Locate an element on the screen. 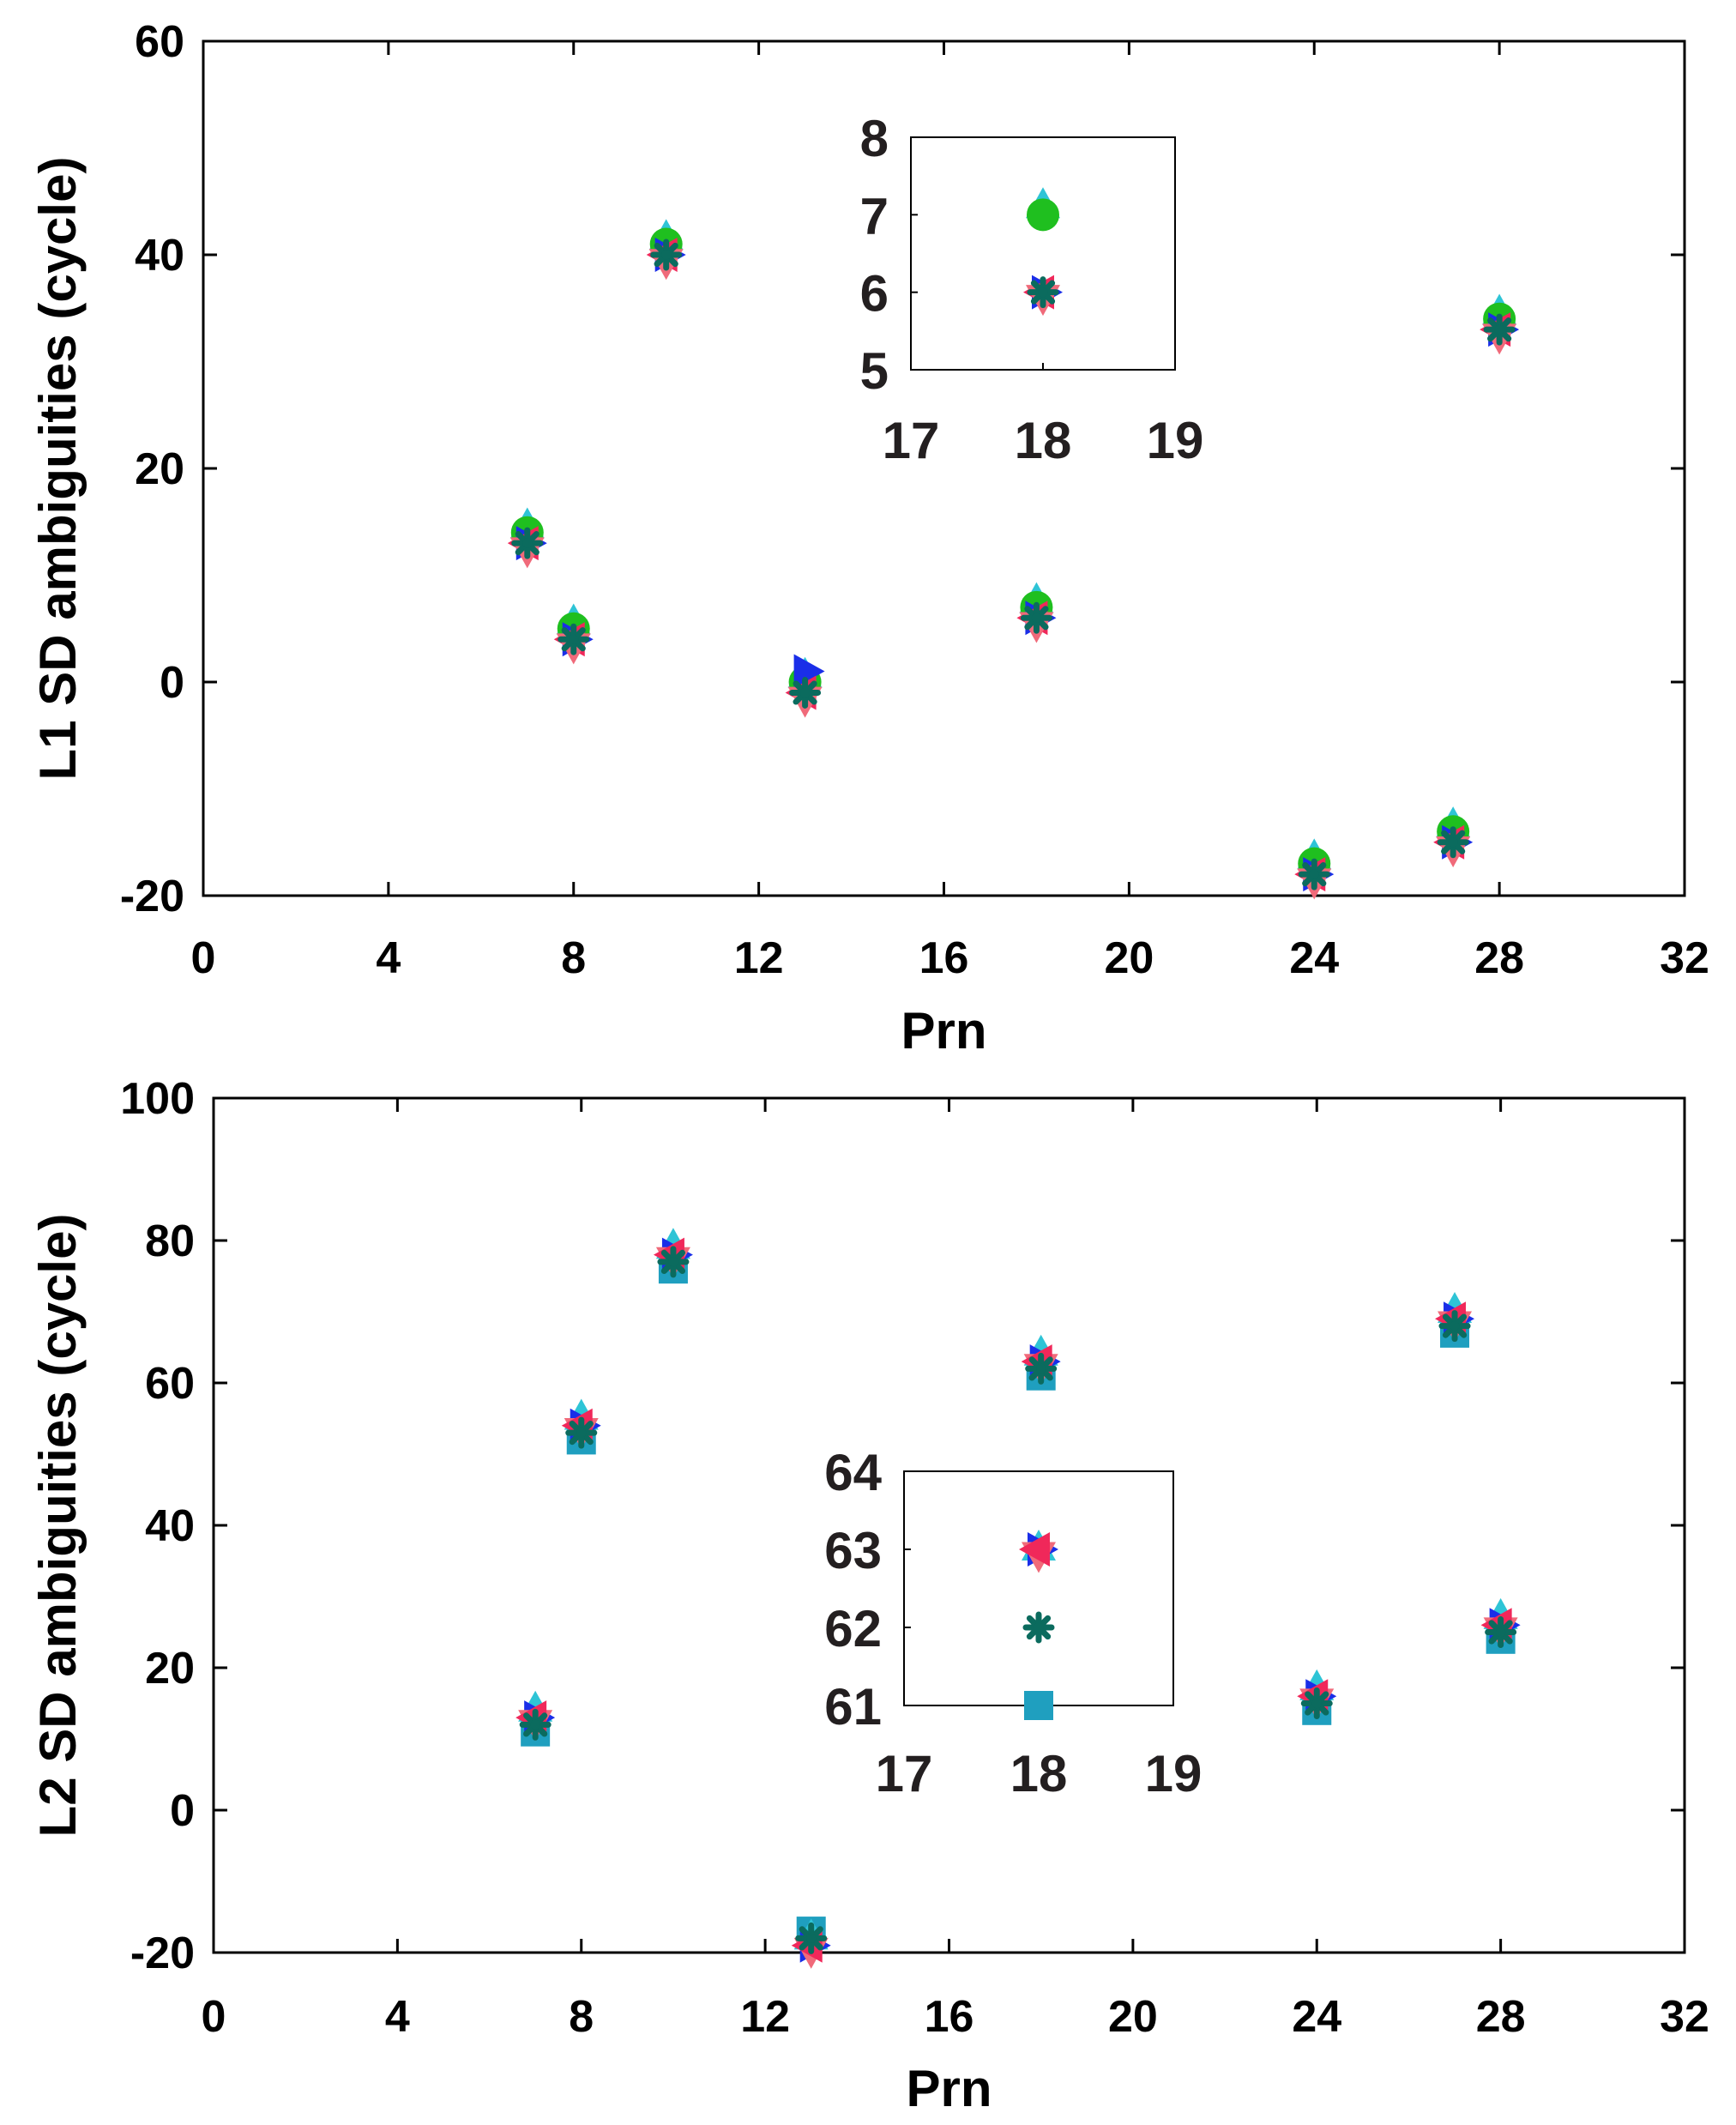 This screenshot has width=1736, height=2125. y-axis-label: L1 SD ambiguities (cycle) is located at coordinates (58, 469).